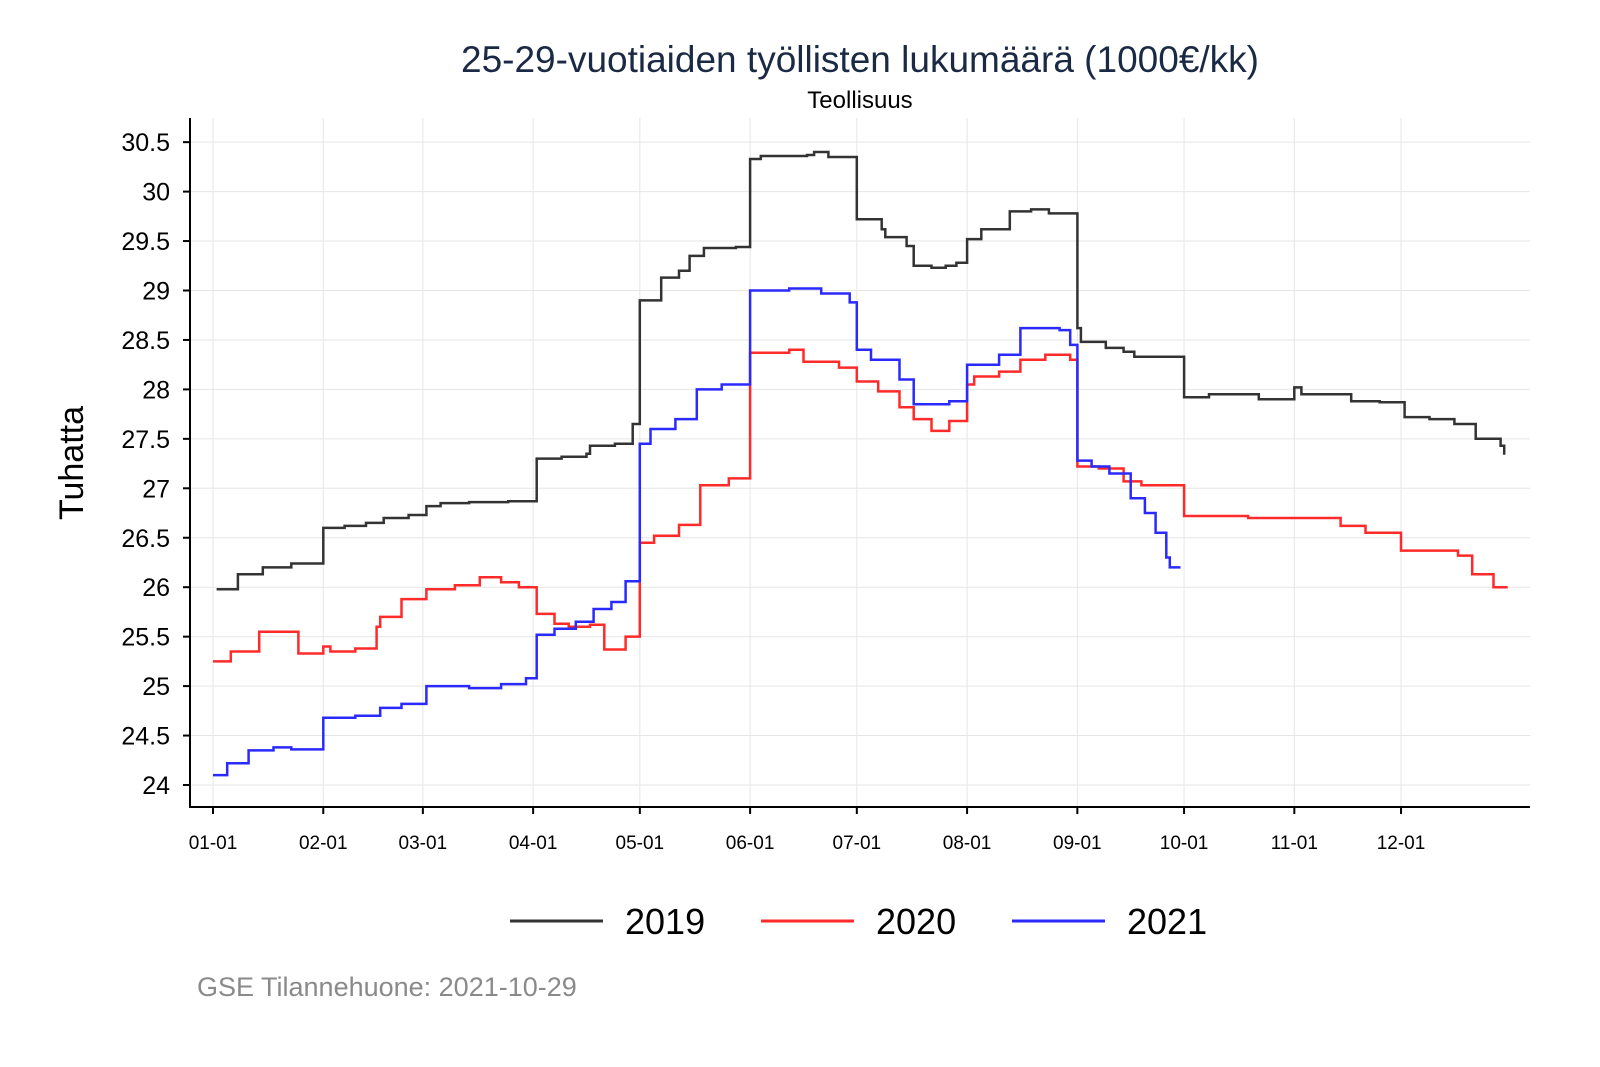  What do you see at coordinates (533, 843) in the screenshot?
I see `x-tick-label: 04-01` at bounding box center [533, 843].